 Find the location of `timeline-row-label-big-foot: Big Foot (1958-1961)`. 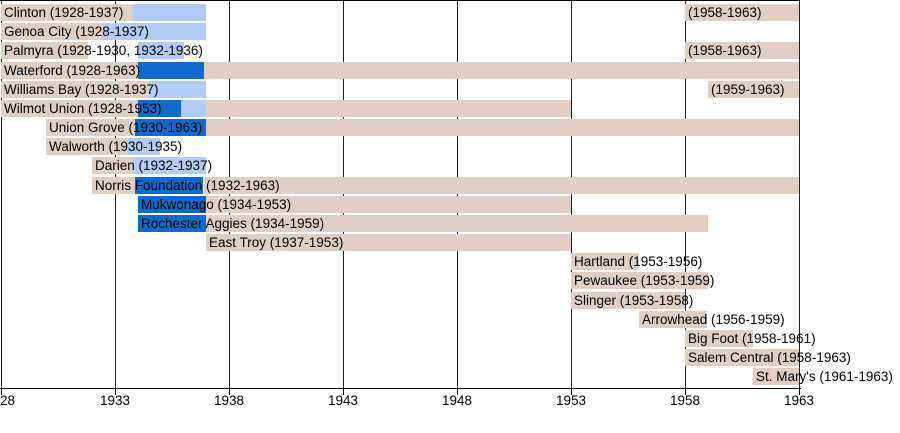

timeline-row-label-big-foot: Big Foot (1958-1961) is located at coordinates (752, 338).